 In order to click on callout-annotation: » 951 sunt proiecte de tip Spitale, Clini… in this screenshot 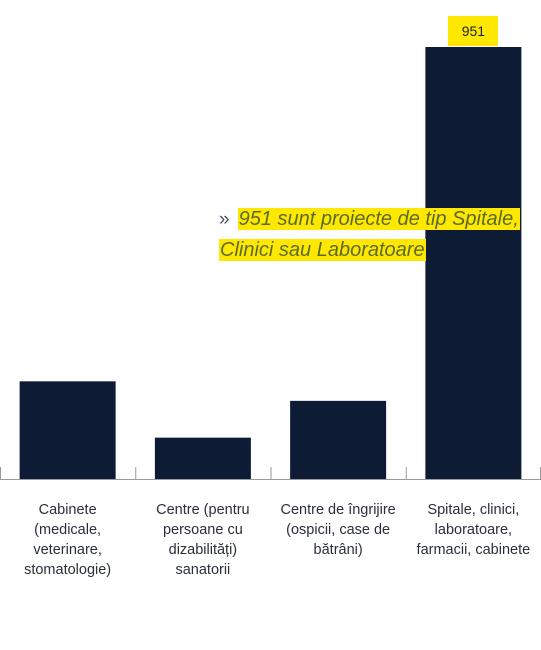, I will do `click(374, 235)`.